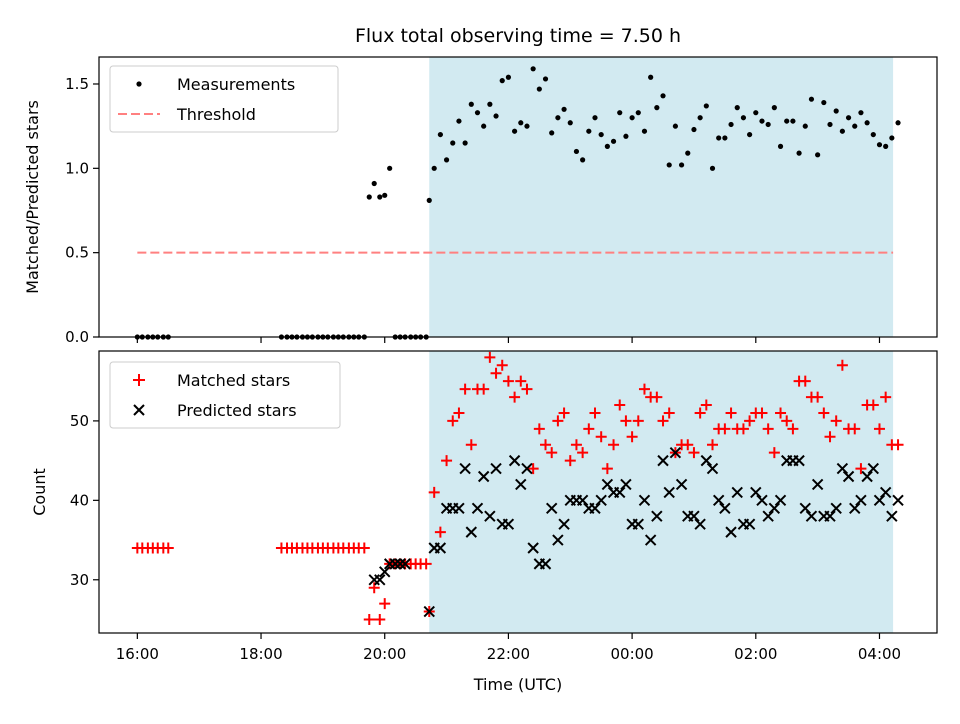  Describe the element at coordinates (631, 654) in the screenshot. I see `x-tick-label: 00:00` at that location.